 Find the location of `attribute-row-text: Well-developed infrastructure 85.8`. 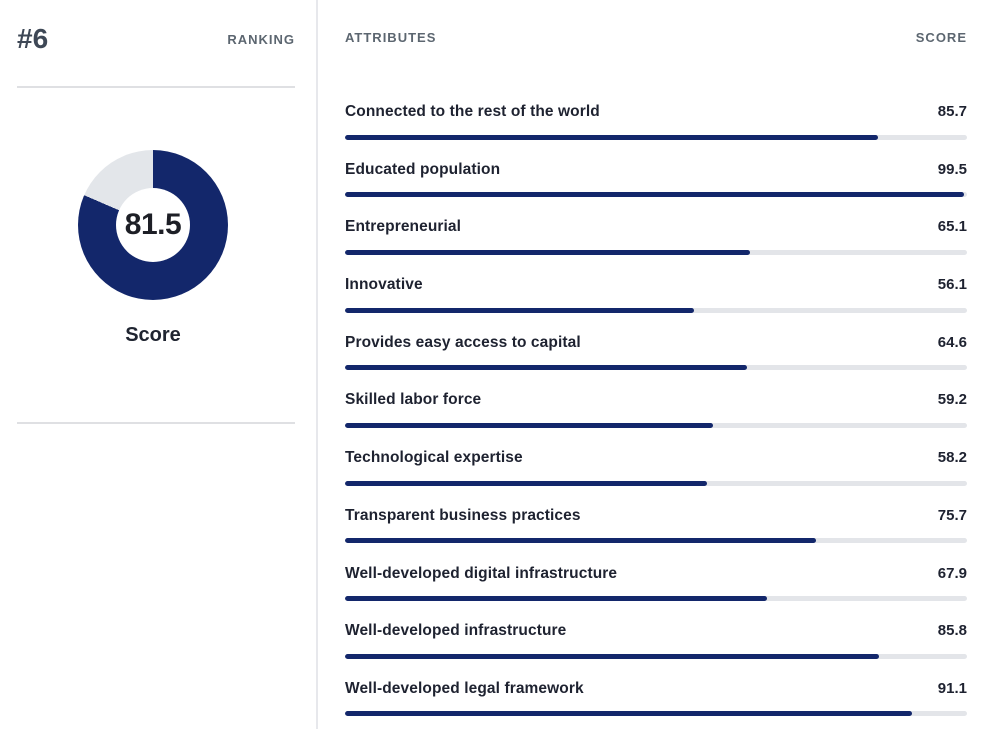

attribute-row-text: Well-developed infrastructure 85.8 is located at coordinates (656, 631).